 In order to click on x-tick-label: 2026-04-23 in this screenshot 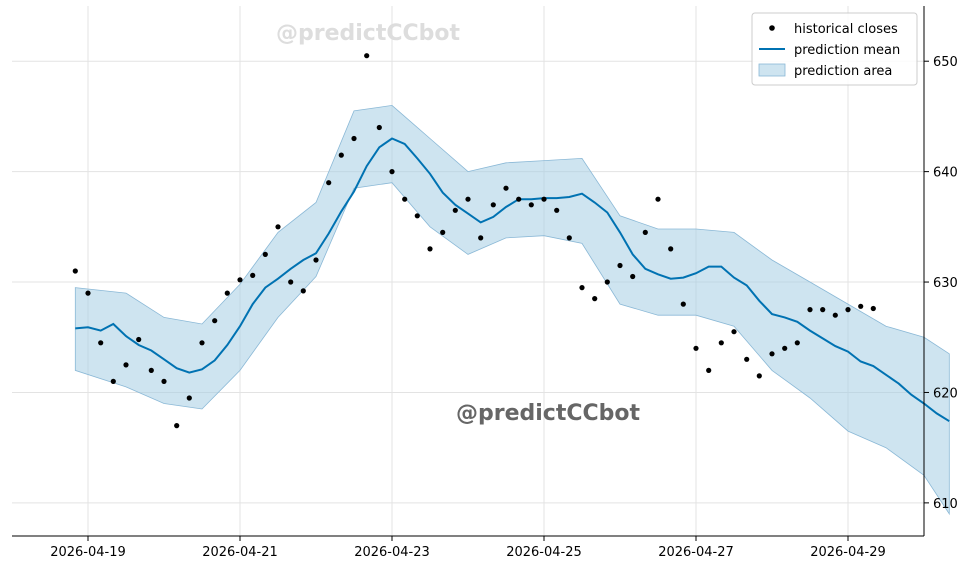, I will do `click(392, 552)`.